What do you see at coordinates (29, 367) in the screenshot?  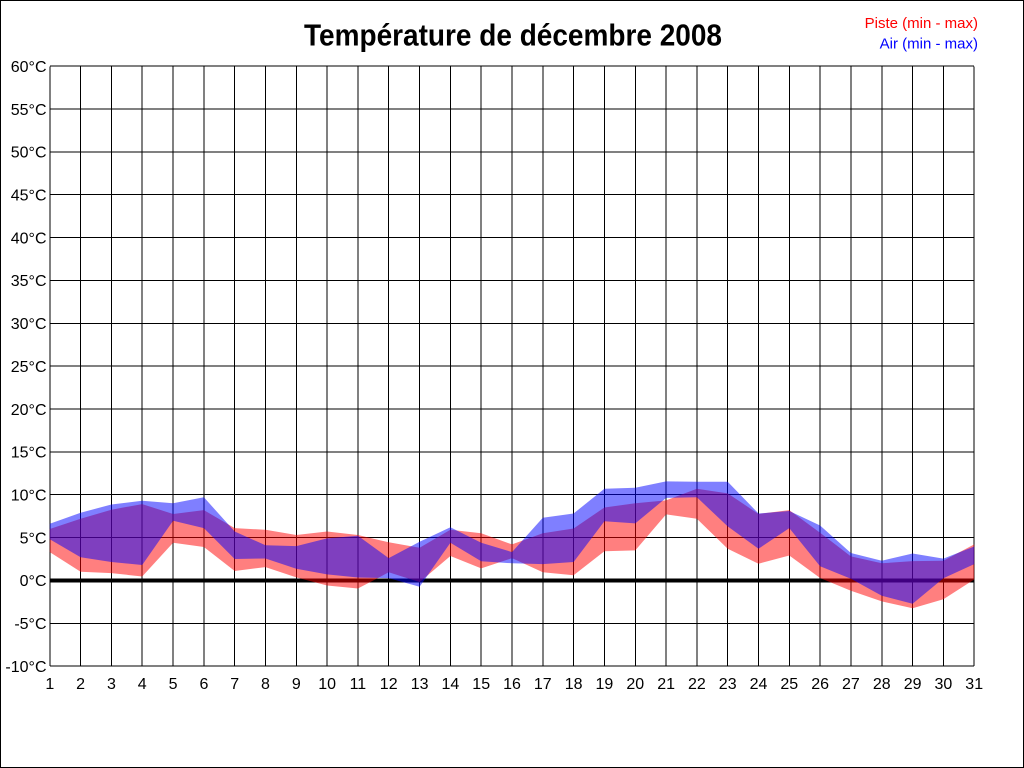 I see `svg-text: 25°C` at bounding box center [29, 367].